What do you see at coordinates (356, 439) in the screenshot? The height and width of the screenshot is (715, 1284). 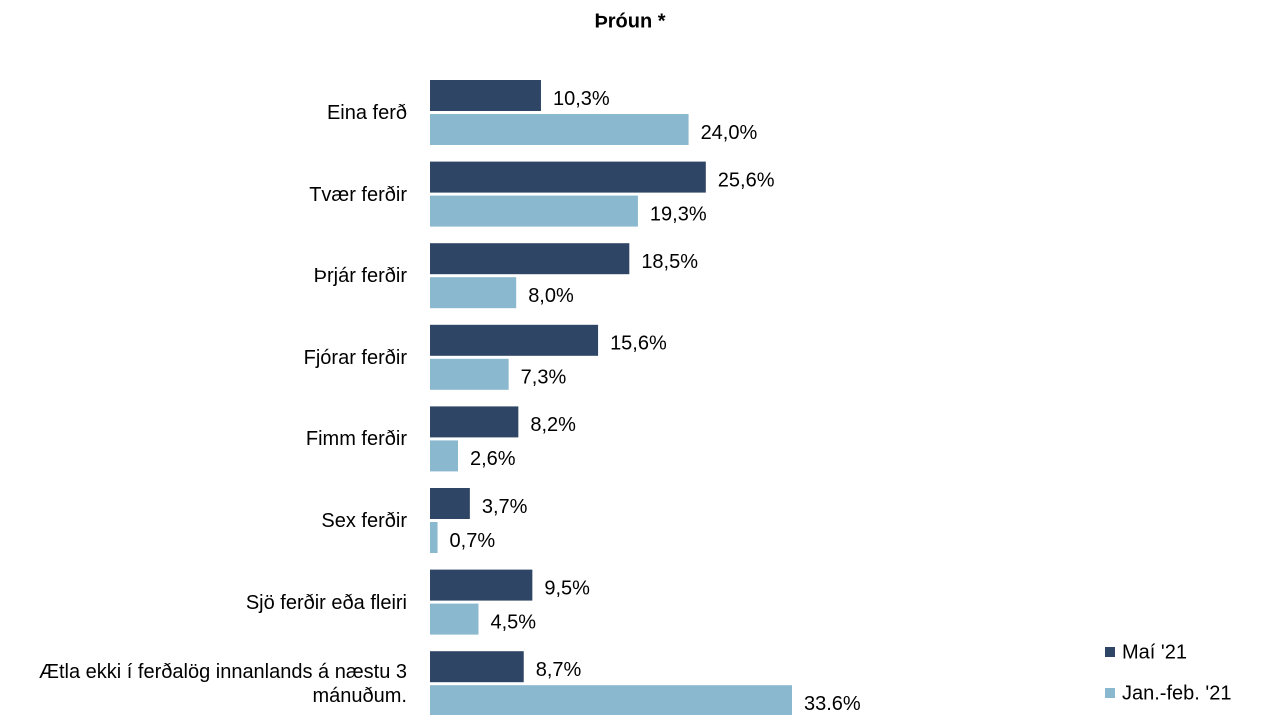 I see `category-label: Fimm ferðir` at bounding box center [356, 439].